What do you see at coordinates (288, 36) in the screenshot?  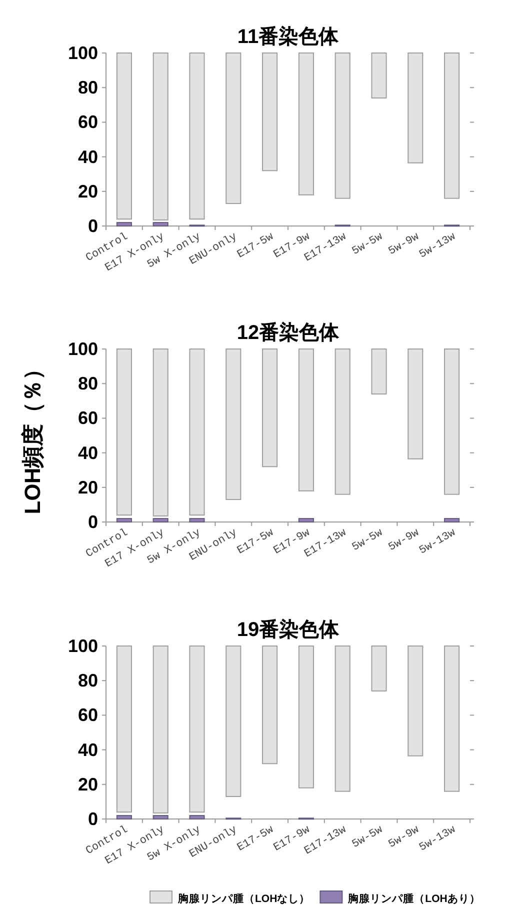 I see `chart-title: 11番染色体` at bounding box center [288, 36].